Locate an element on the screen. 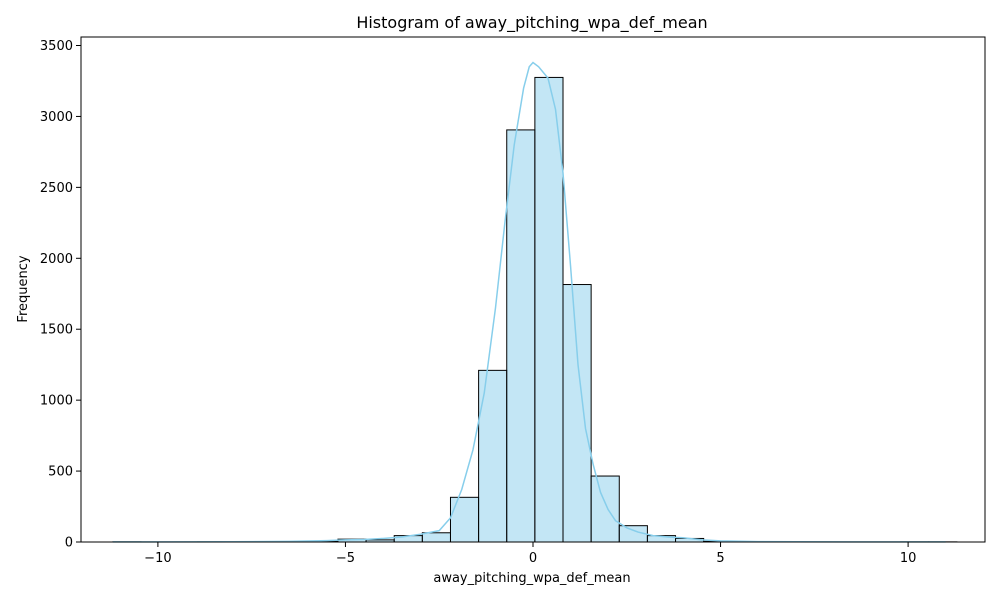  x-tick-label: −10 is located at coordinates (157, 558).